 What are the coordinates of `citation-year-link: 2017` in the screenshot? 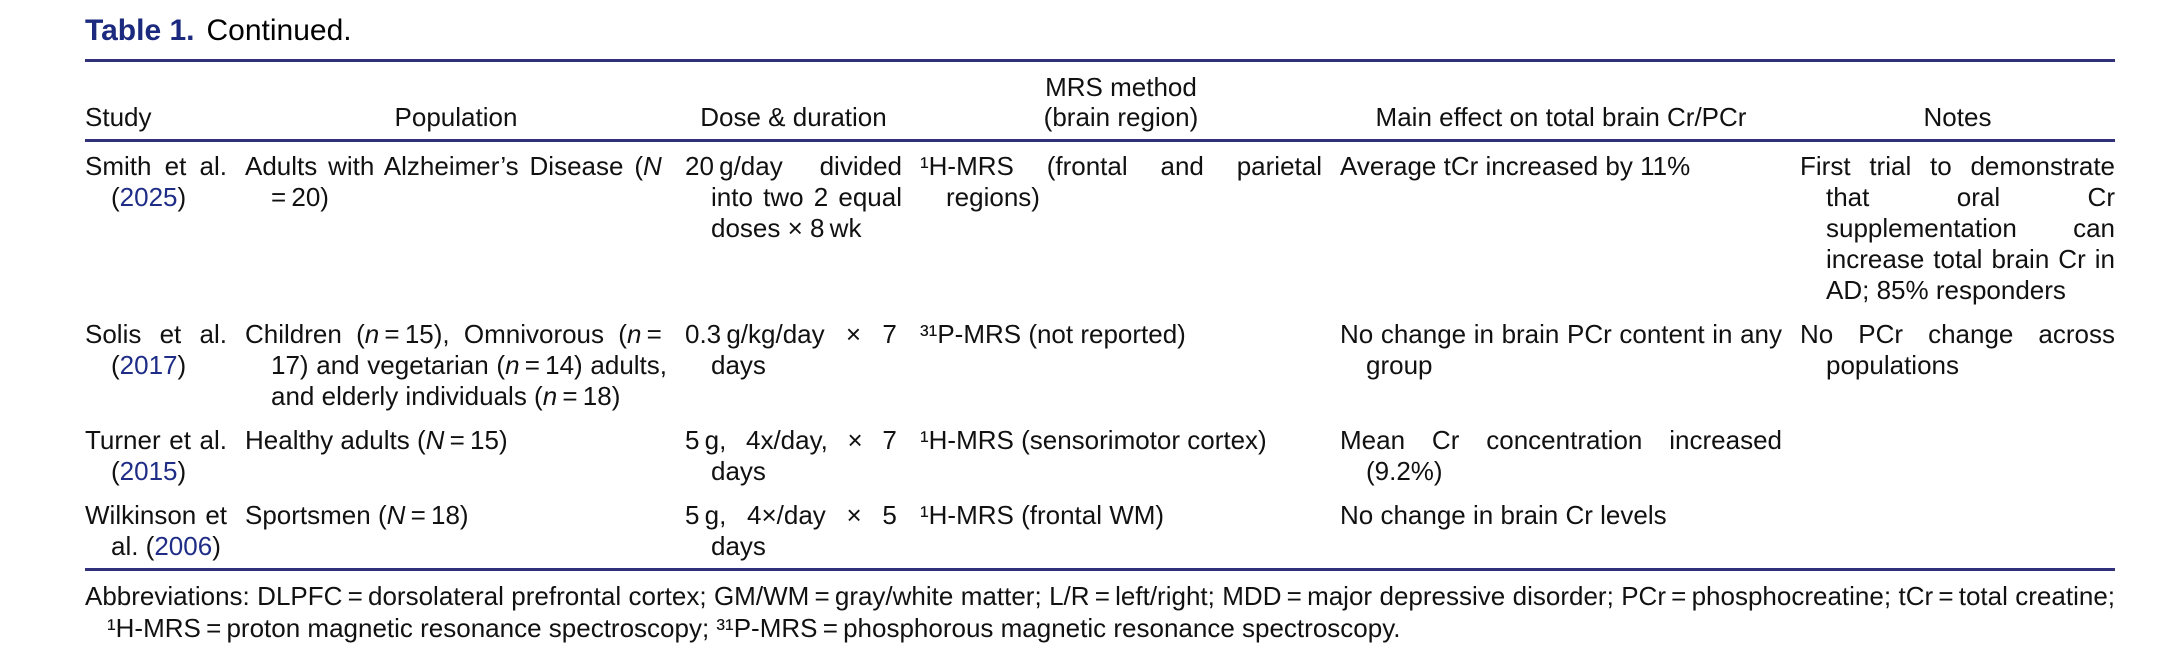 It's located at (148, 365).